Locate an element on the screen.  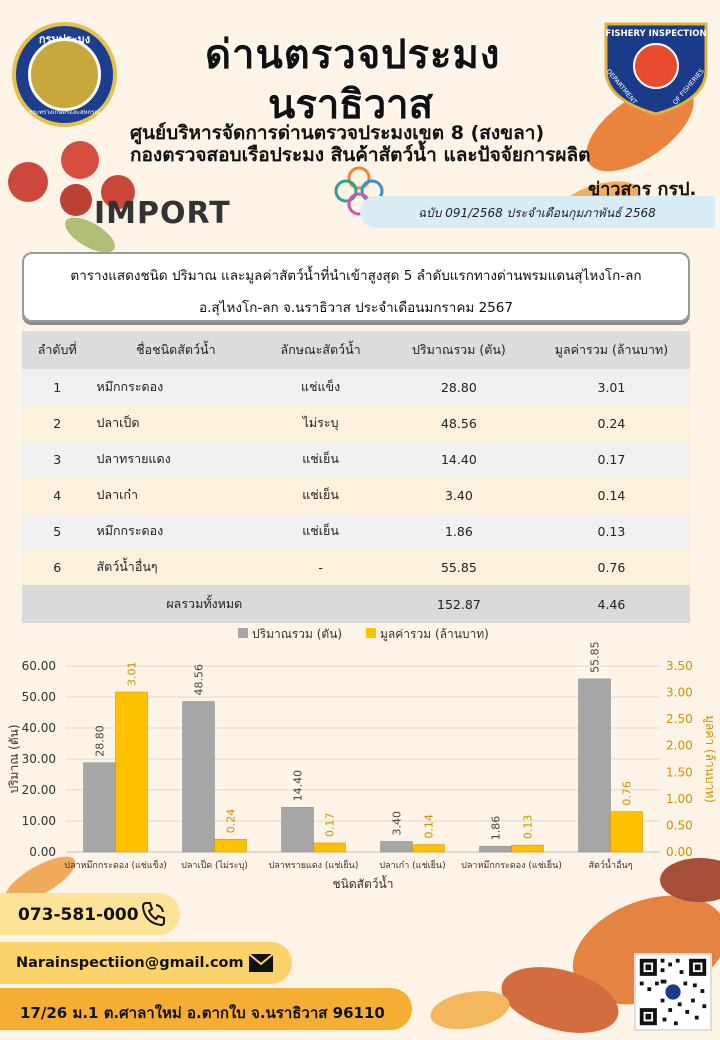
y2-tick-label: 0.00 is located at coordinates (679, 852).